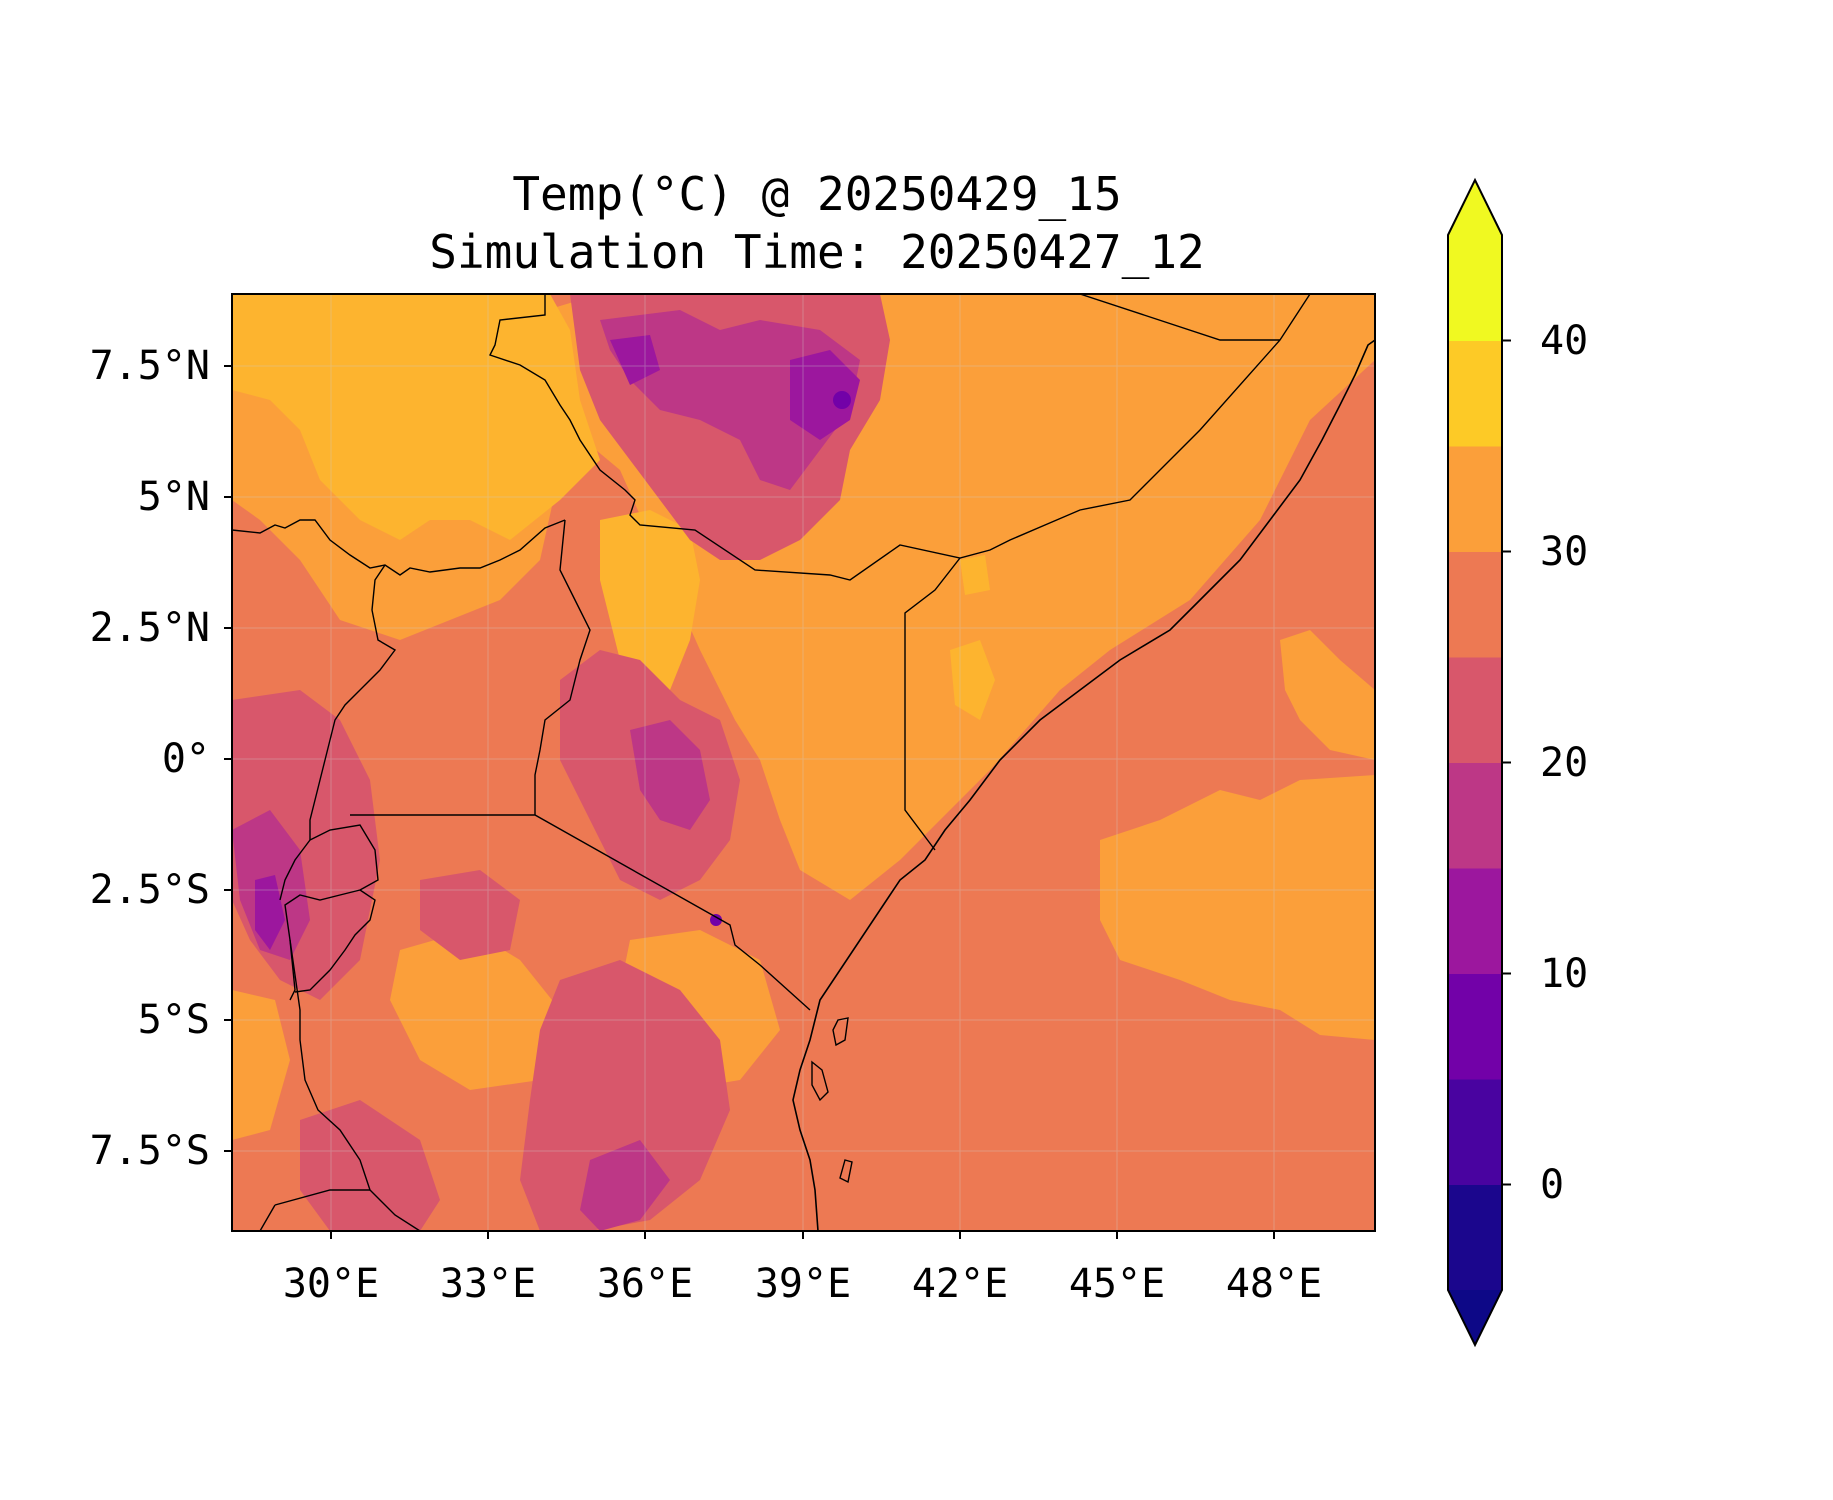 Image resolution: width=1833 pixels, height=1500 pixels. I want to click on y-tick-label: 7.5°S, so click(149, 1151).